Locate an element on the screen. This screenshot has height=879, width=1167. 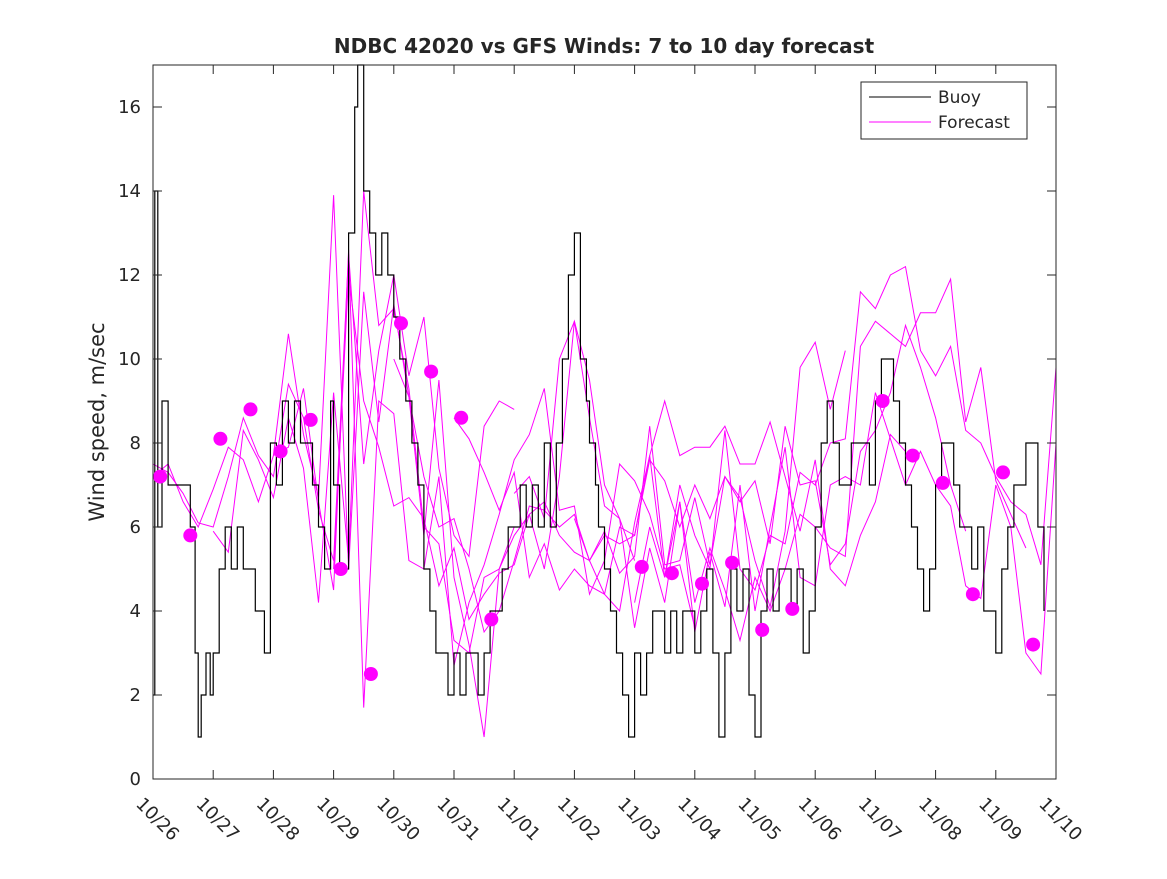
y-tick-label: 12 is located at coordinates (129, 275).